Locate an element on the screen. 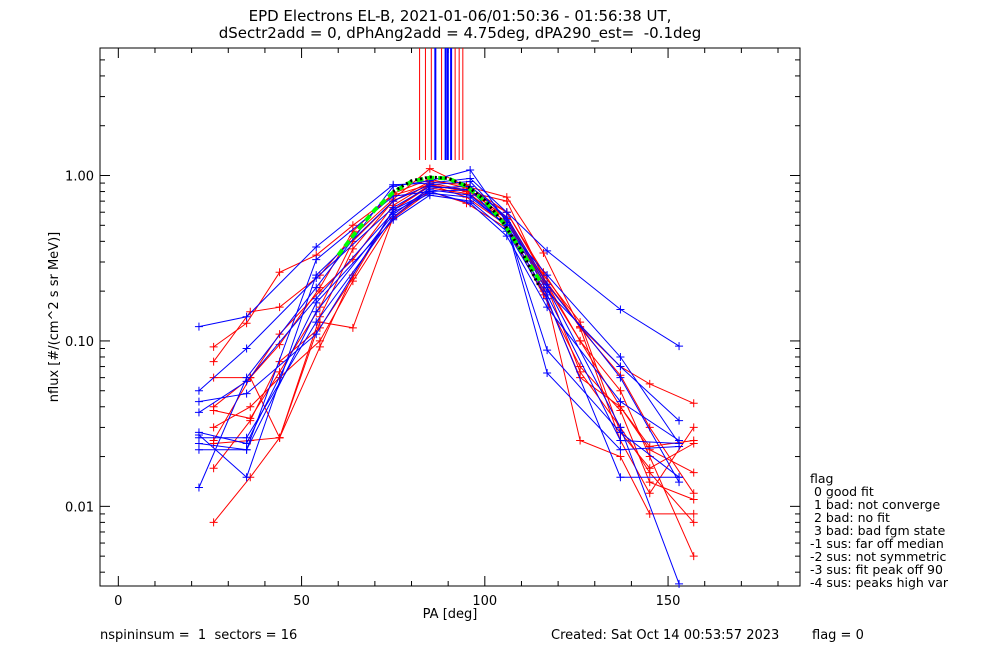 The height and width of the screenshot is (650, 1000). legend-title: flag is located at coordinates (822, 478).